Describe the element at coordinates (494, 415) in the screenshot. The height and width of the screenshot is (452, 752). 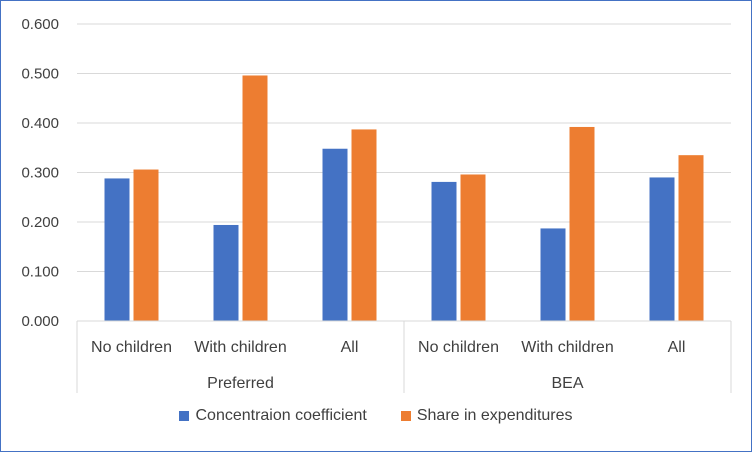
I see `legend-label-series-2: Share in expenditures` at that location.